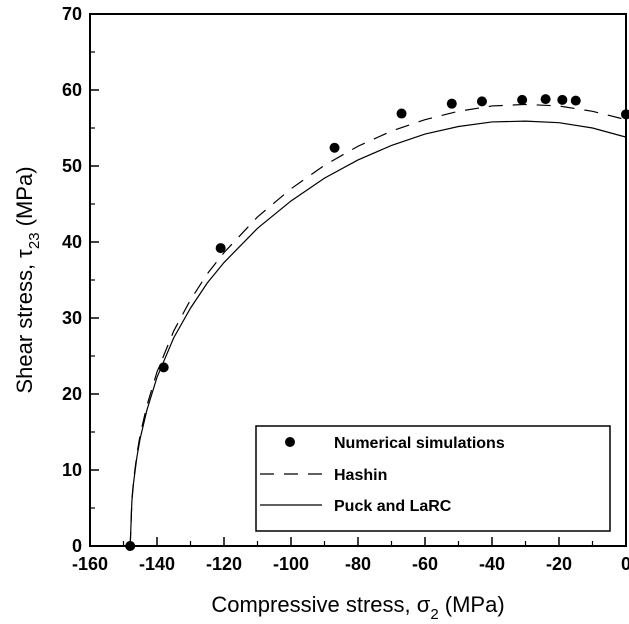  Describe the element at coordinates (157, 564) in the screenshot. I see `x-tick-label: -140` at that location.